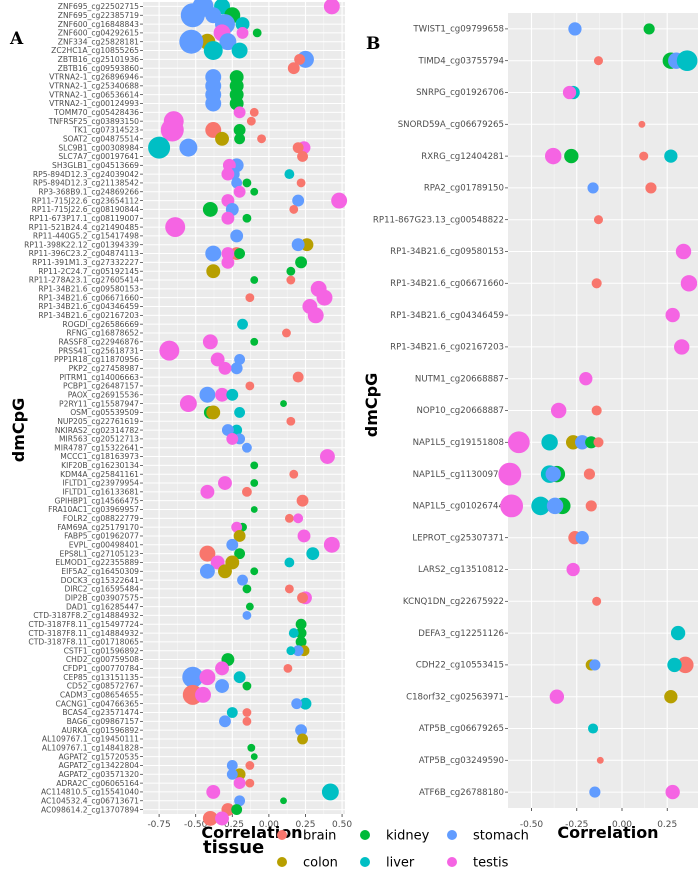 This screenshot has width=700, height=872. Describe the element at coordinates (81, 244) in the screenshot. I see `y-tick-label: RP11-398K22.12_cg01394339` at that location.